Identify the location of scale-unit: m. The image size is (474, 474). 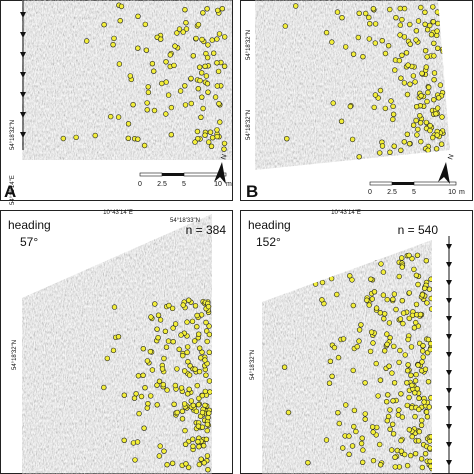
(229, 184).